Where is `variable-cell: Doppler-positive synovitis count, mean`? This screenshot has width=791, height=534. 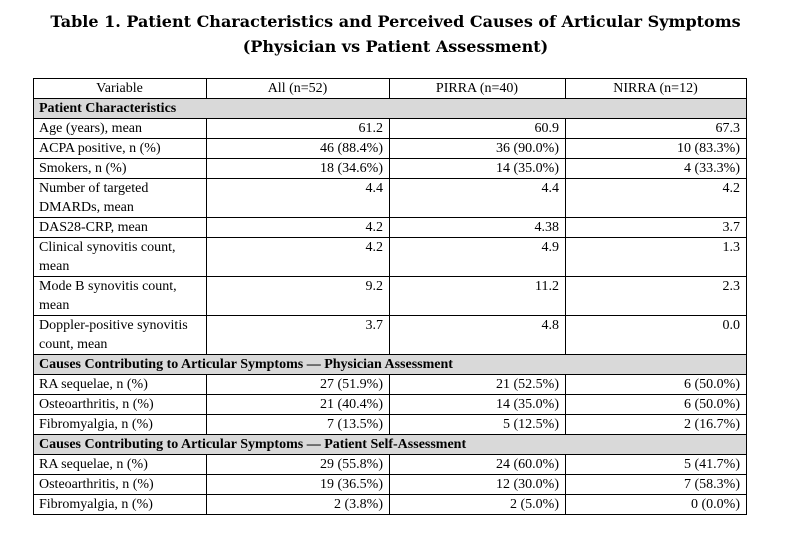
variable-cell: Doppler-positive synovitis count, mean is located at coordinates (120, 335).